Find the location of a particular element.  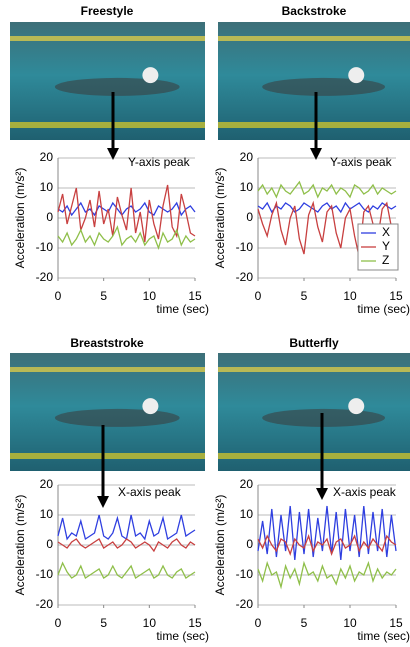

legend-label: Z is located at coordinates (385, 260).